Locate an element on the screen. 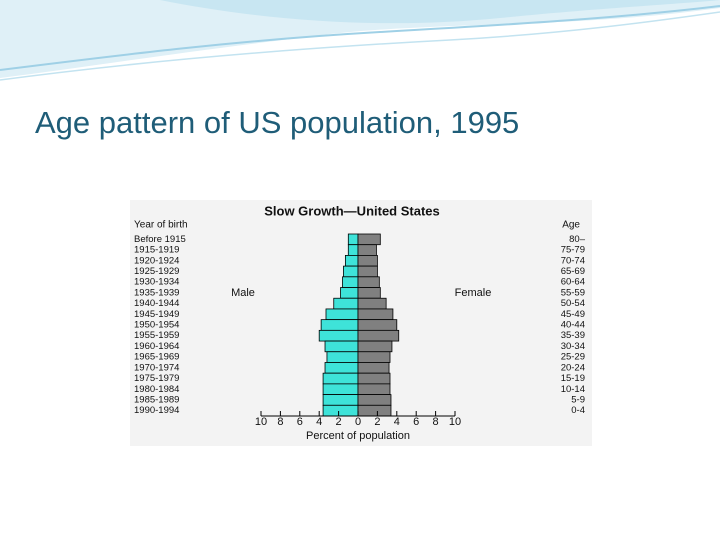 Image resolution: width=720 pixels, height=540 pixels. age-label: 45-49 is located at coordinates (573, 314).